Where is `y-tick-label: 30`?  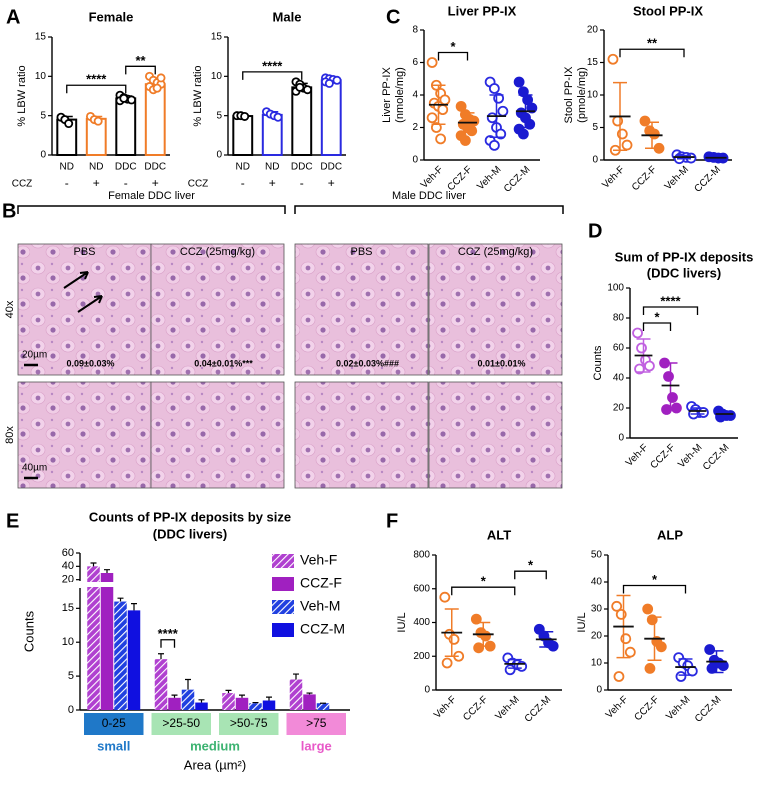 y-tick-label: 30 is located at coordinates (597, 609).